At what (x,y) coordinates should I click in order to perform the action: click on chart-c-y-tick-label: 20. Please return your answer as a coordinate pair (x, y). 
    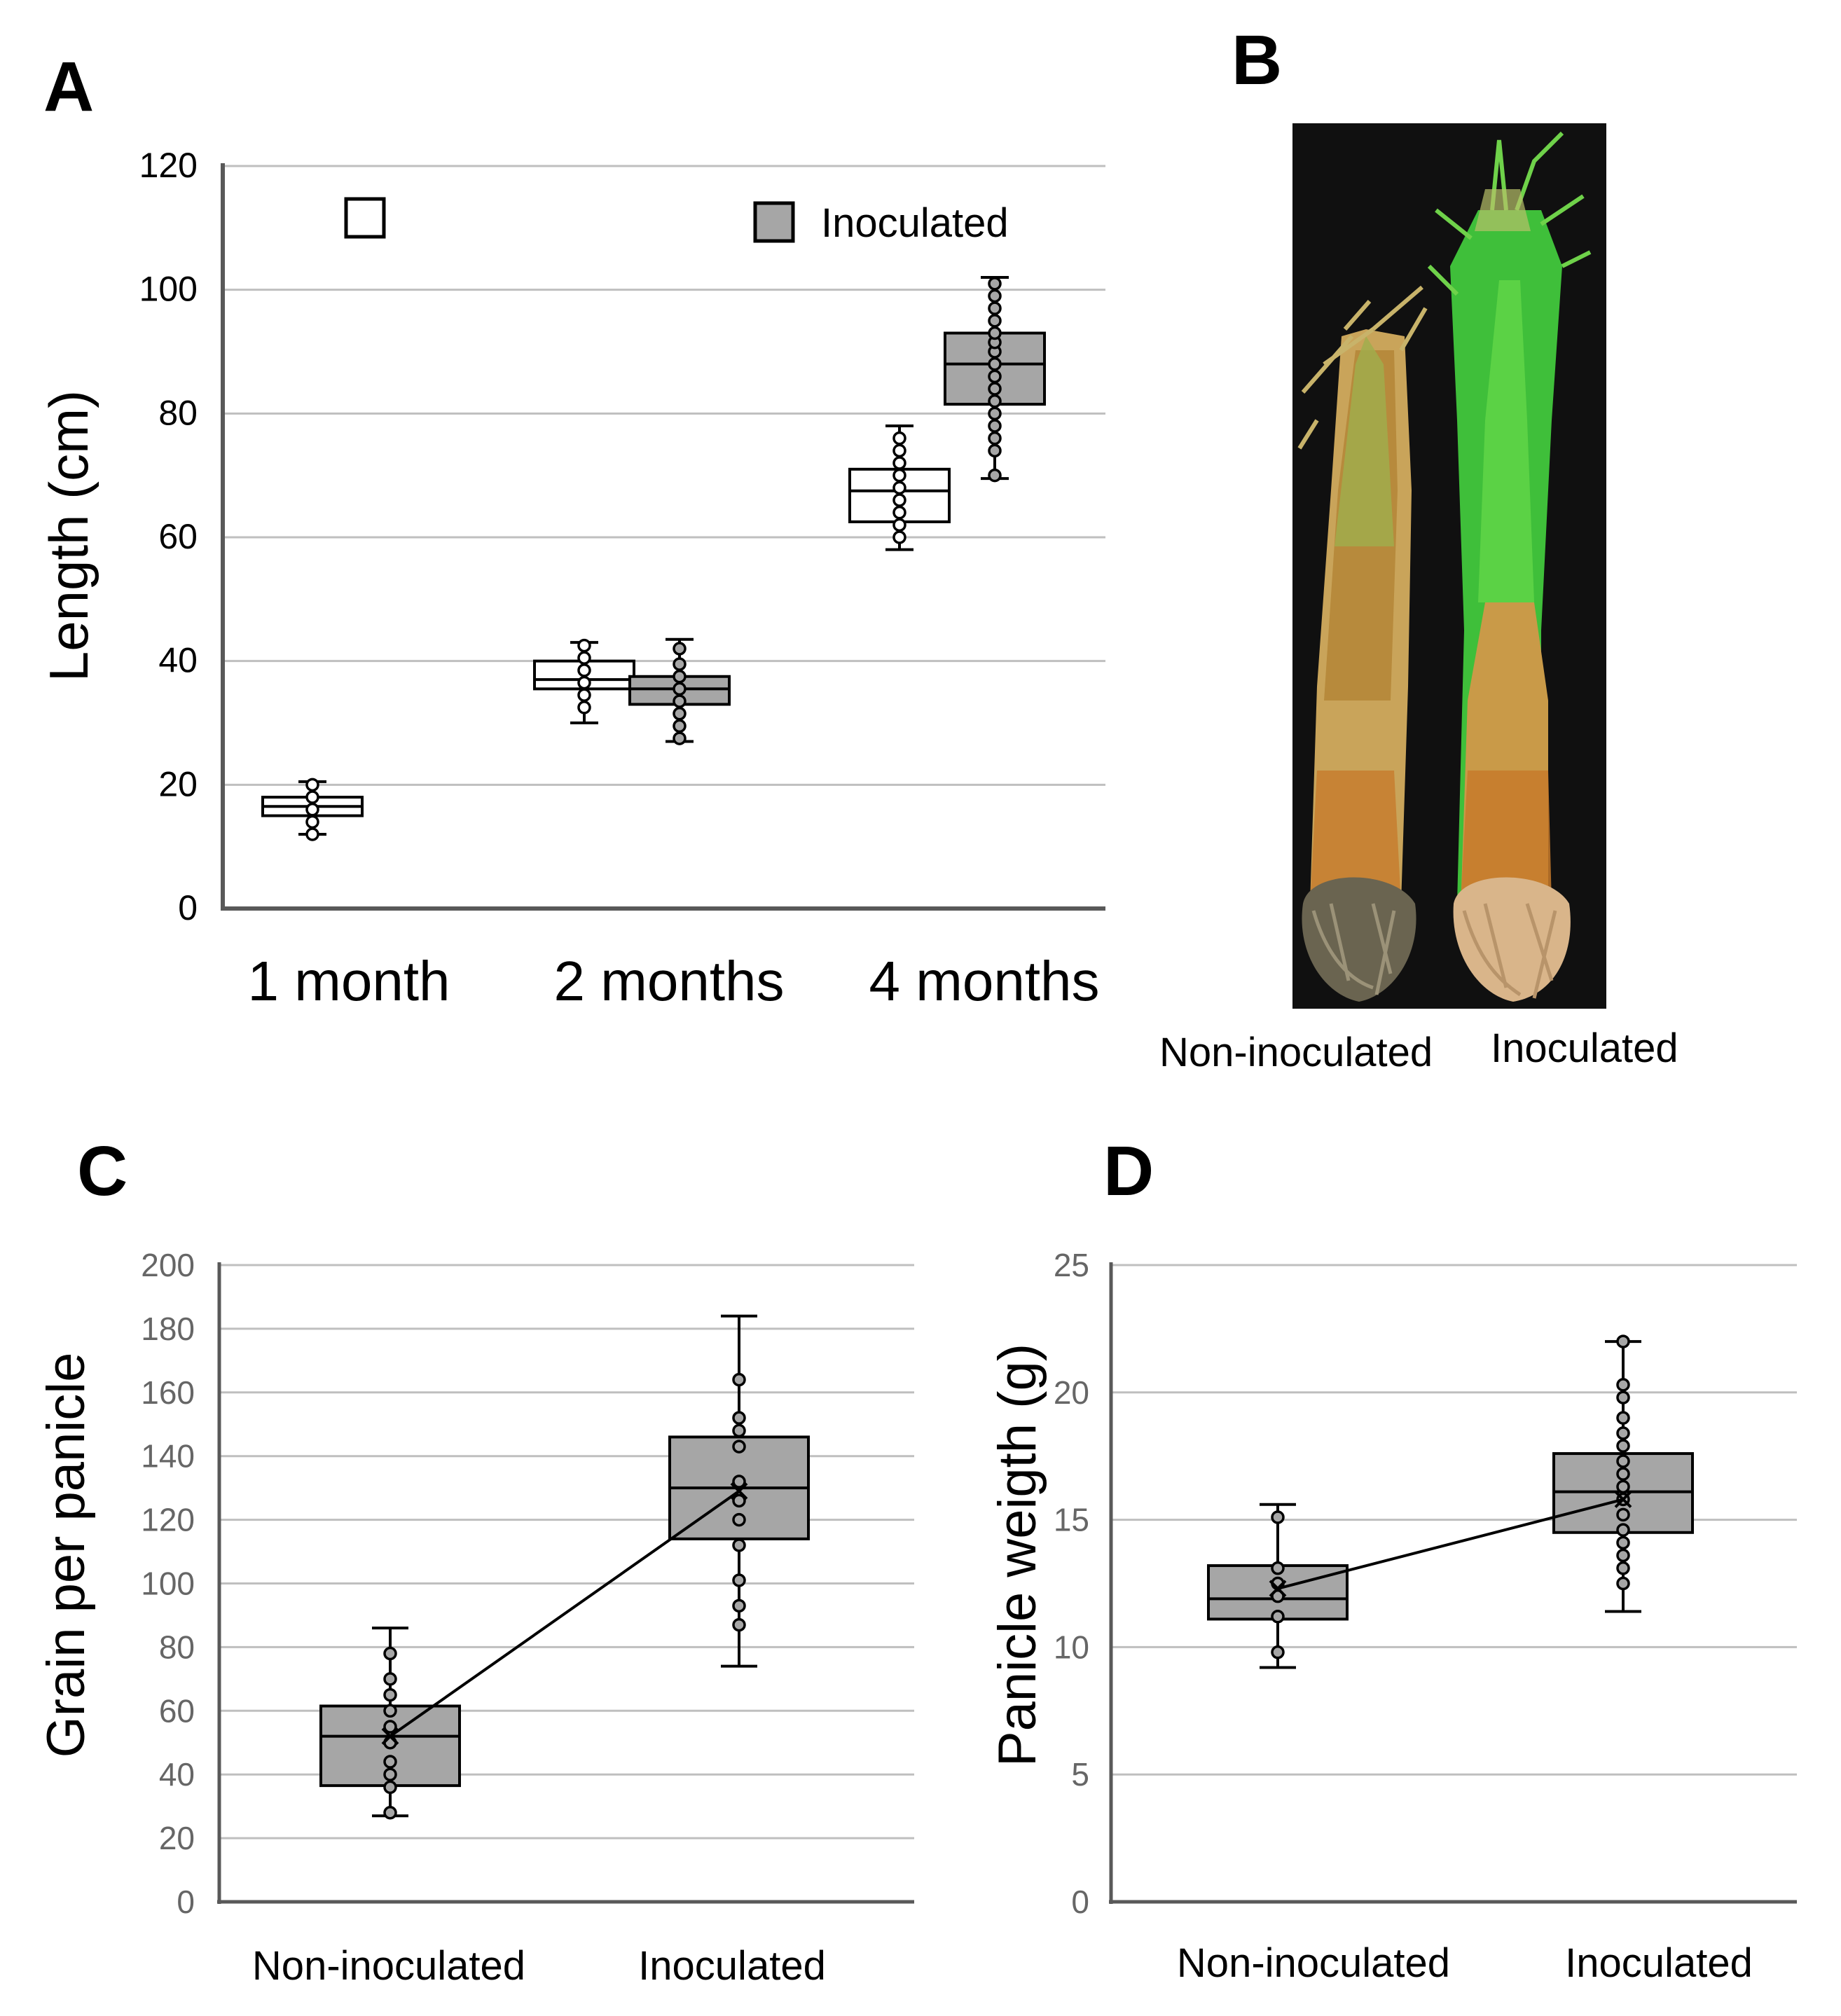
    Looking at the image, I should click on (177, 1838).